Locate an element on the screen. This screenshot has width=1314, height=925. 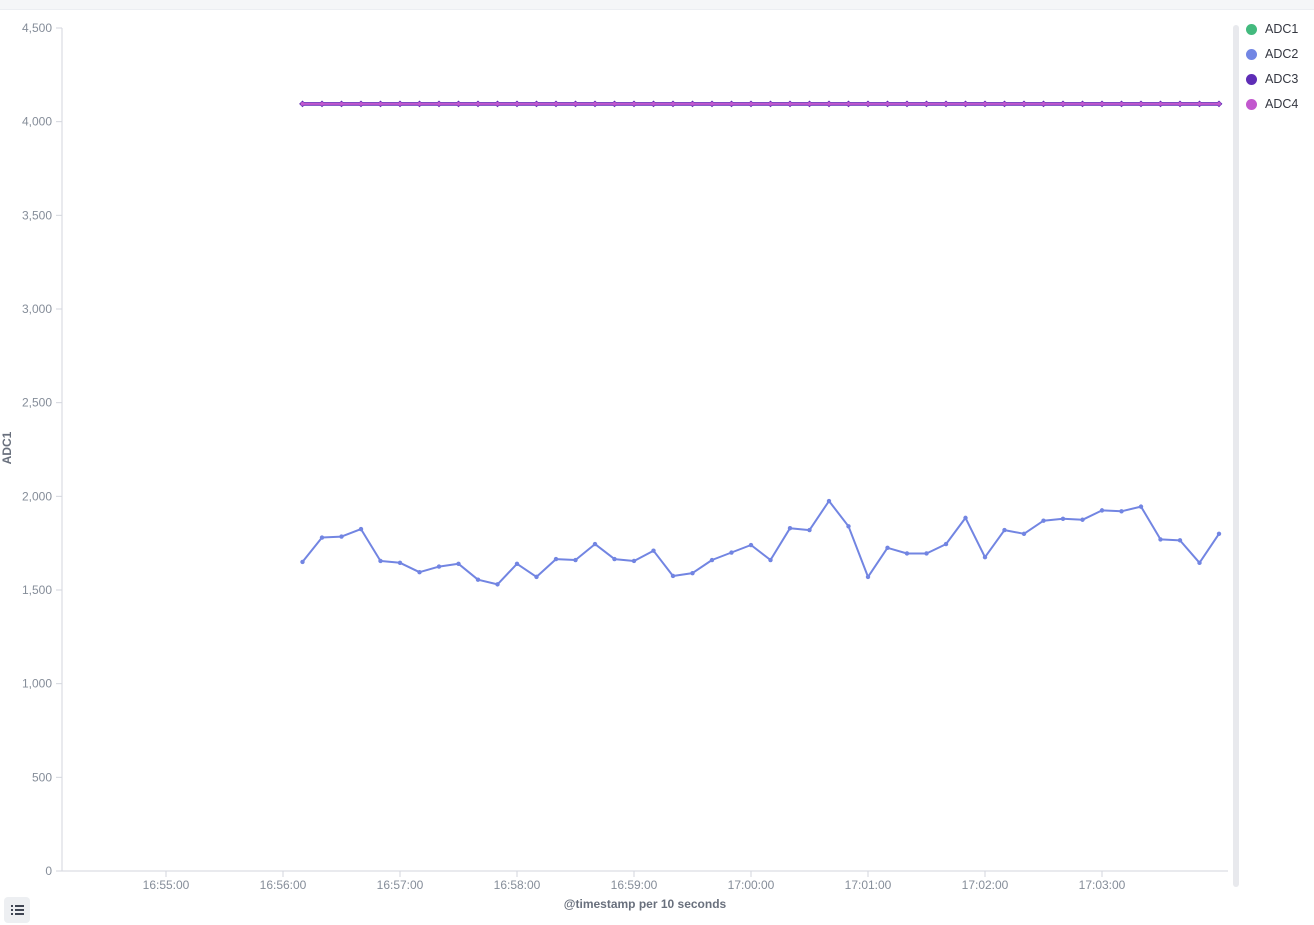
legend-item-label: ADC2 is located at coordinates (1282, 54).